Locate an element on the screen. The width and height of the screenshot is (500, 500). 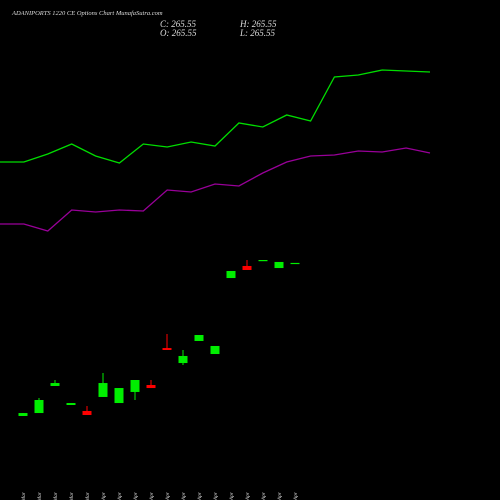
x-tick-label: 01 Apr is located at coordinates (104, 495).